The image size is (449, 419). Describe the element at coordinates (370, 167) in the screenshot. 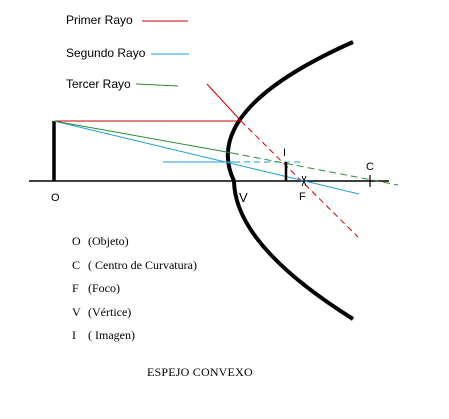

I see `label-center: C` at that location.